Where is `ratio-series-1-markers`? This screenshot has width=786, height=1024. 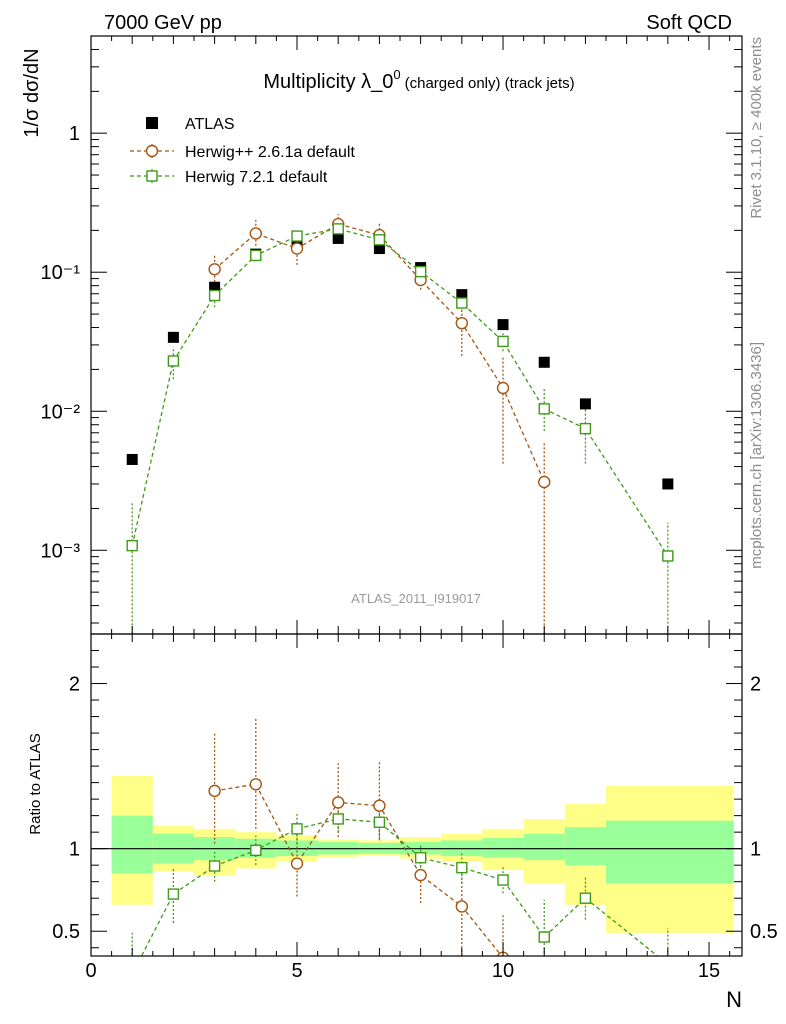 ratio-series-1-markers is located at coordinates (358, 867).